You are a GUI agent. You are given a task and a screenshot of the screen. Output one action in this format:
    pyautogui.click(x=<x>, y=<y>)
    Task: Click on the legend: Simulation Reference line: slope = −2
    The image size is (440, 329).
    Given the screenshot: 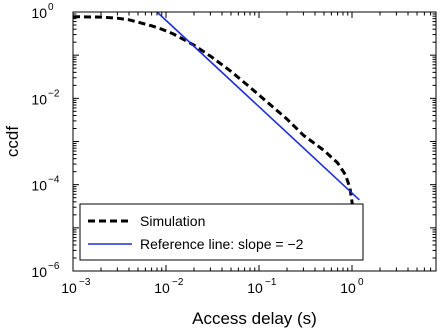 What is the action you would take?
    pyautogui.click(x=221, y=232)
    